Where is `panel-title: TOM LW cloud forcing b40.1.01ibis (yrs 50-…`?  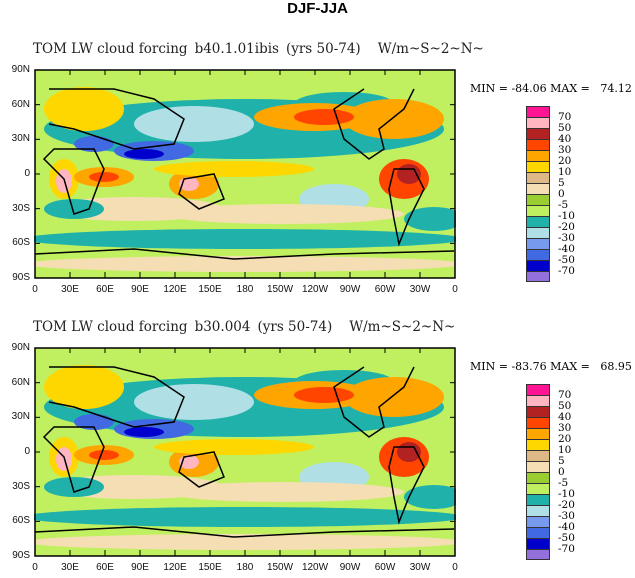
panel-title: TOM LW cloud forcing b40.1.01ibis (yrs 50-… is located at coordinates (258, 49).